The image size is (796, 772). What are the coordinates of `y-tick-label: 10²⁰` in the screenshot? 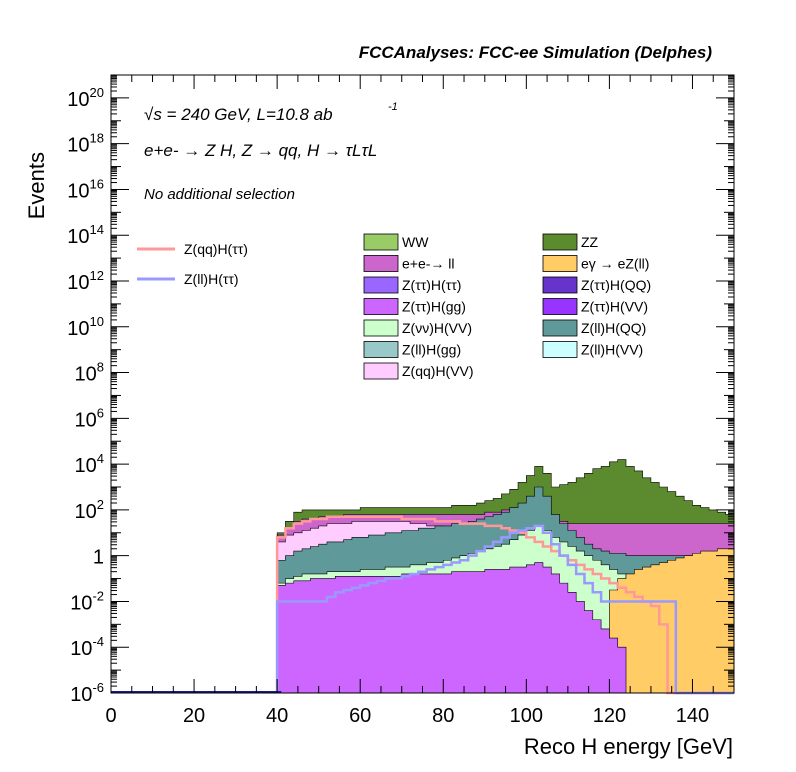 It's located at (85, 98).